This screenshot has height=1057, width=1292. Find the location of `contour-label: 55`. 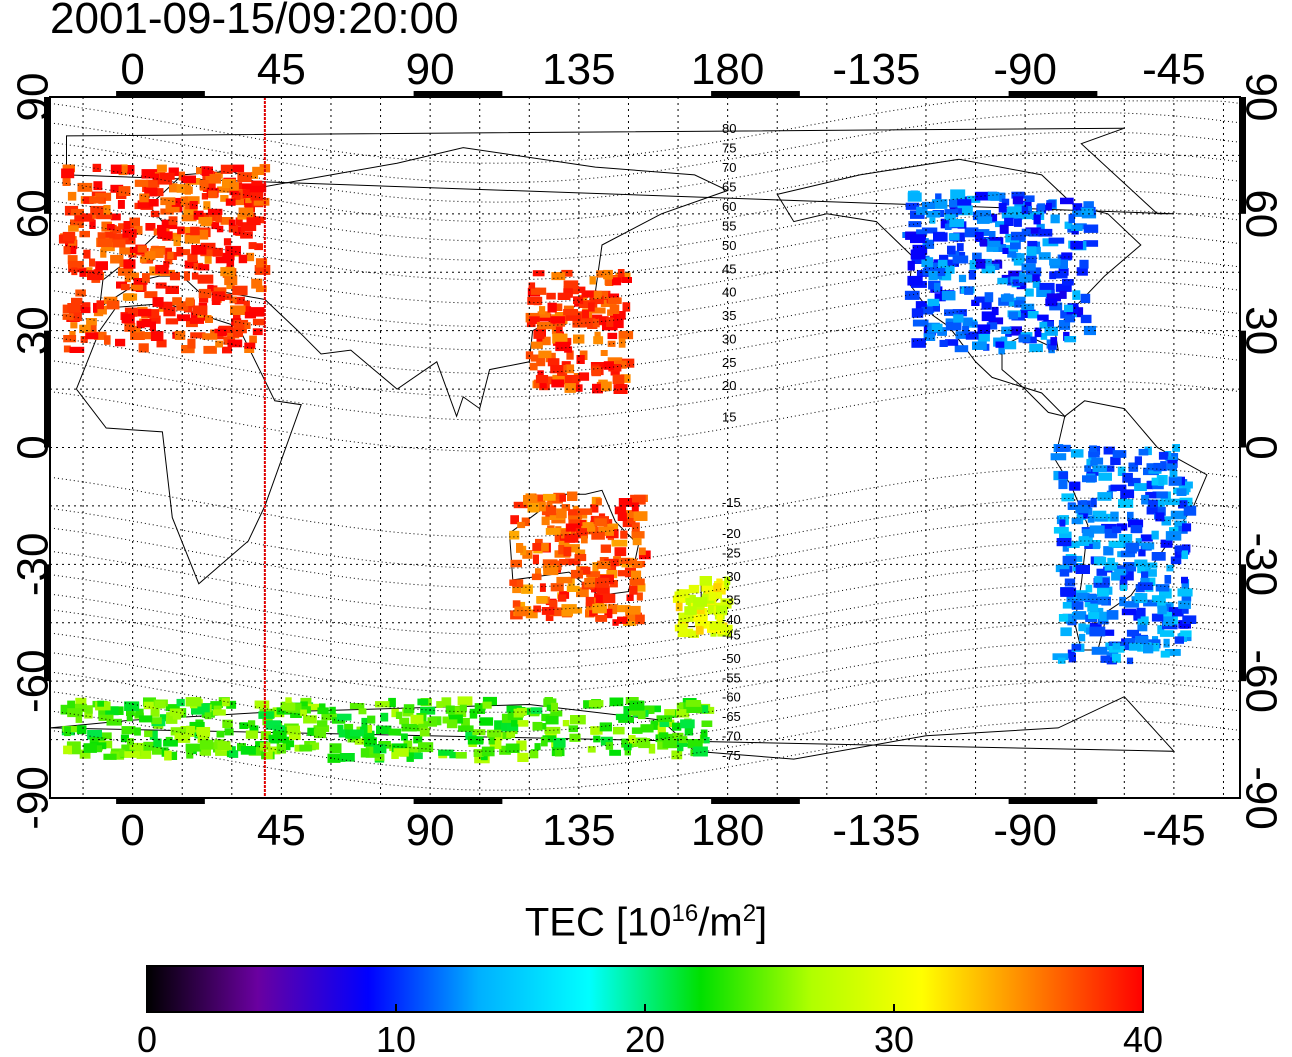

contour-label: 55 is located at coordinates (729, 226).